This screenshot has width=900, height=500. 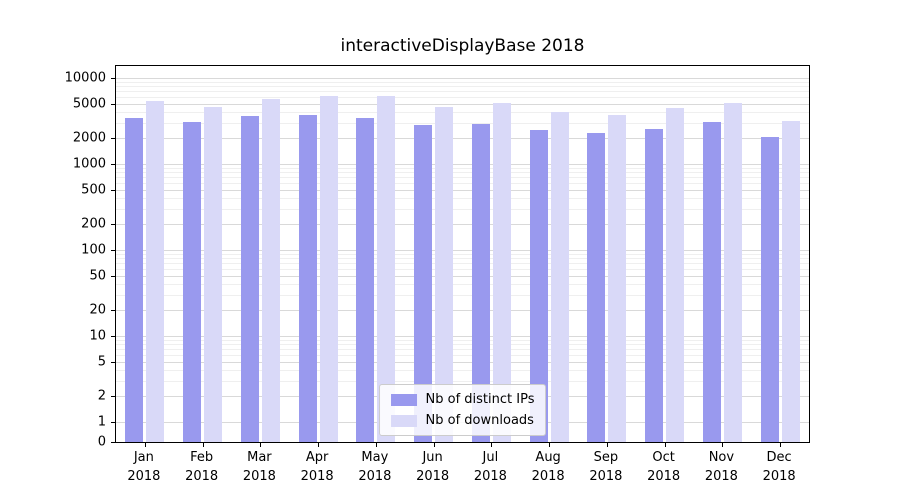 I want to click on bar-distinct-ips-jan, so click(x=134, y=280).